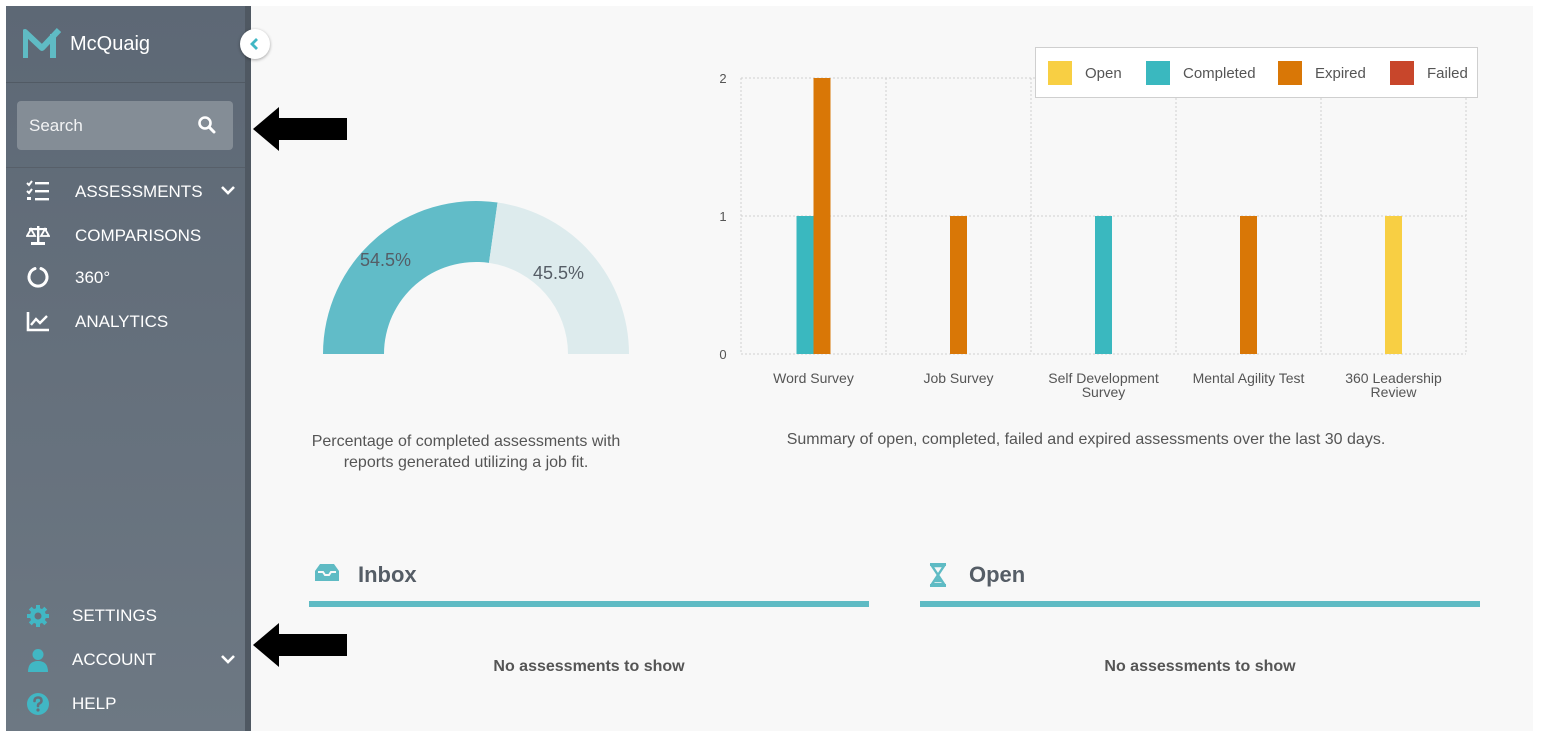 This screenshot has height=735, width=1542. I want to click on gauge-caption-line: reports generated utilizing a job fit., so click(466, 462).